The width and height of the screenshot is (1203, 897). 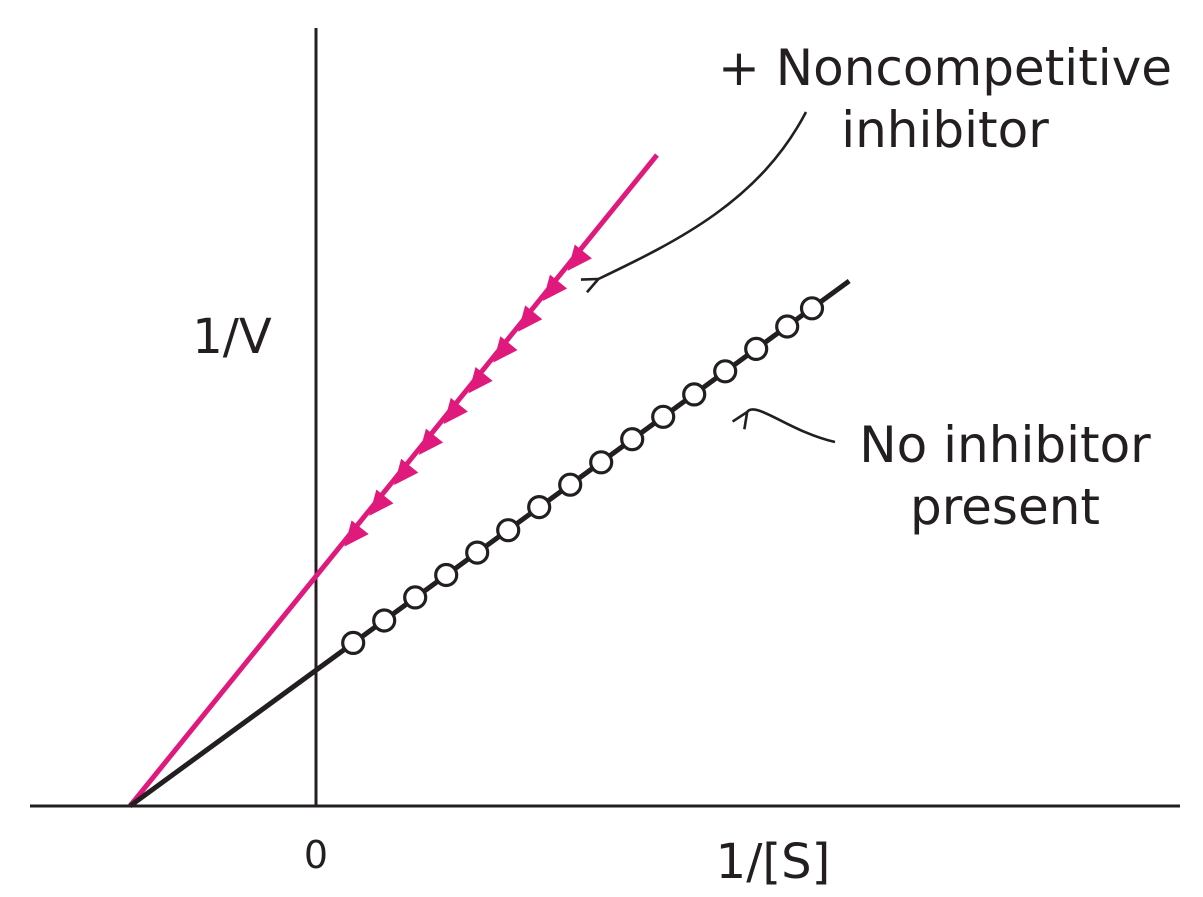 What do you see at coordinates (945, 99) in the screenshot?
I see `annotation-inhibited: + Noncompetitive inhibitor` at bounding box center [945, 99].